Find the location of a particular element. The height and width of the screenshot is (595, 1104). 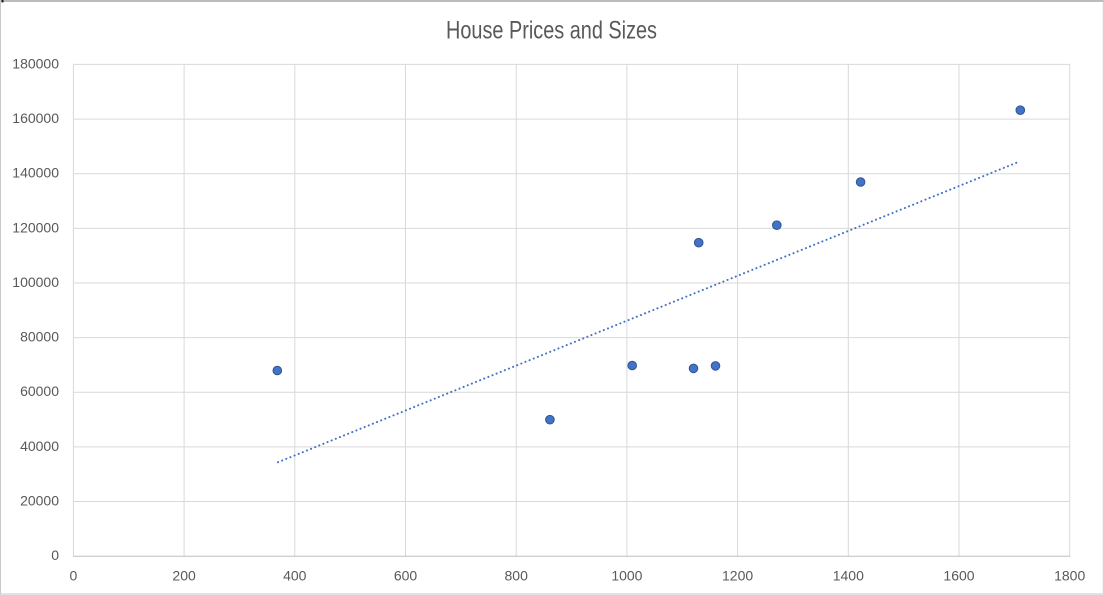

svg-text: 120000 is located at coordinates (35, 227).